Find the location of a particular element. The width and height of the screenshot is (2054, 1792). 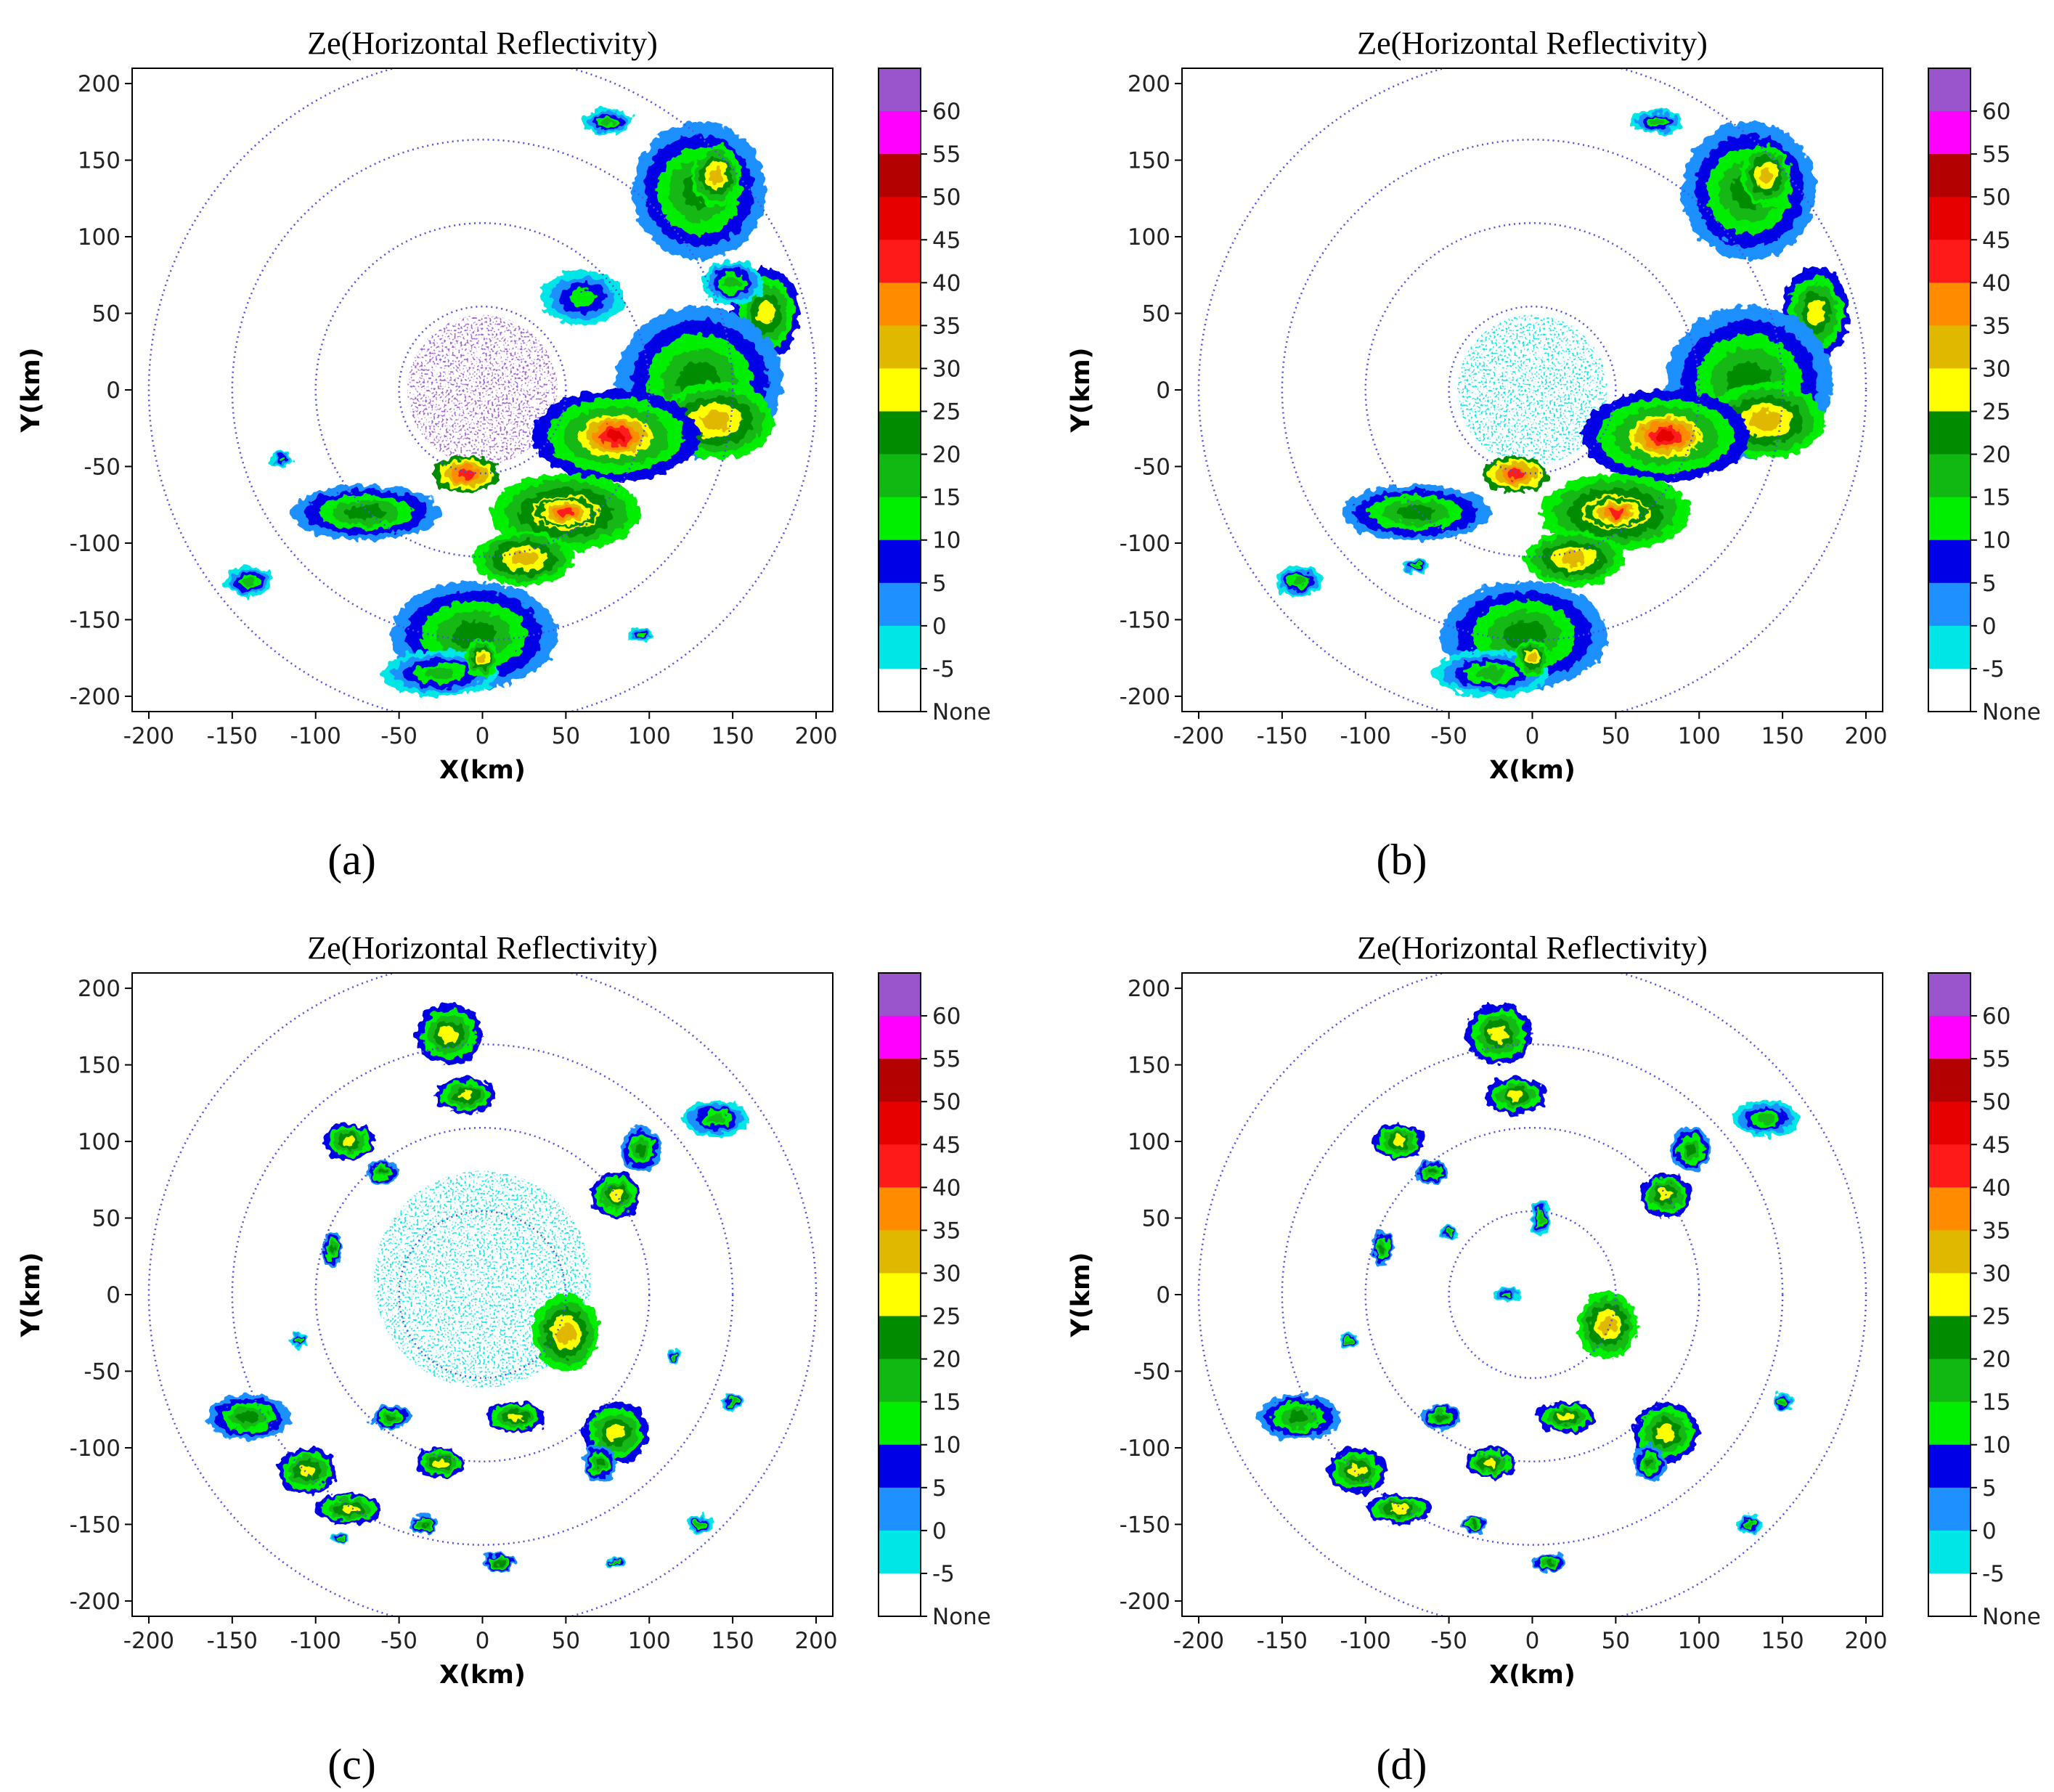

y-axis-label: Y(km) is located at coordinates (1081, 1294).